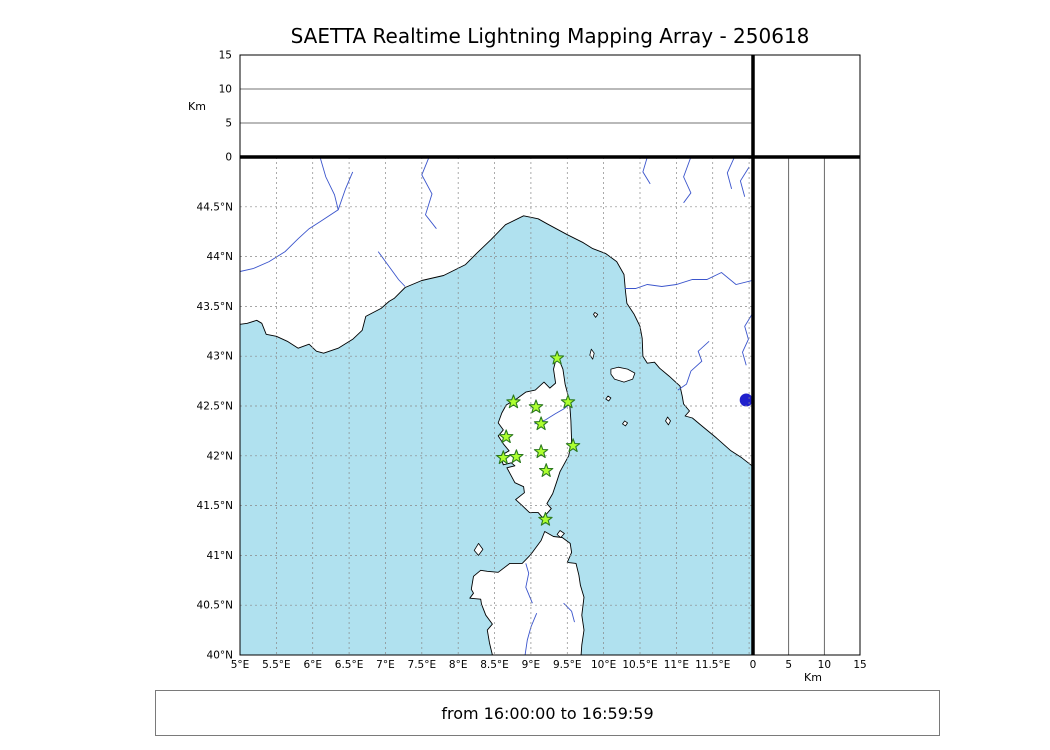 This screenshot has width=1050, height=750. What do you see at coordinates (813, 677) in the screenshot?
I see `alt-axis-unit-bottom: Km` at bounding box center [813, 677].